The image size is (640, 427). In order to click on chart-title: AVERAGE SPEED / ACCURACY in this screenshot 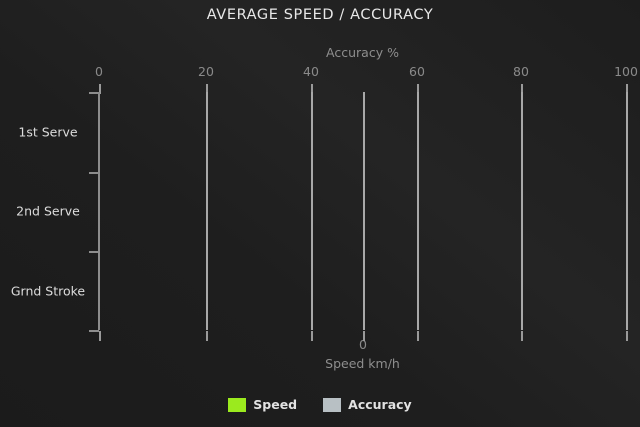, I will do `click(320, 15)`.